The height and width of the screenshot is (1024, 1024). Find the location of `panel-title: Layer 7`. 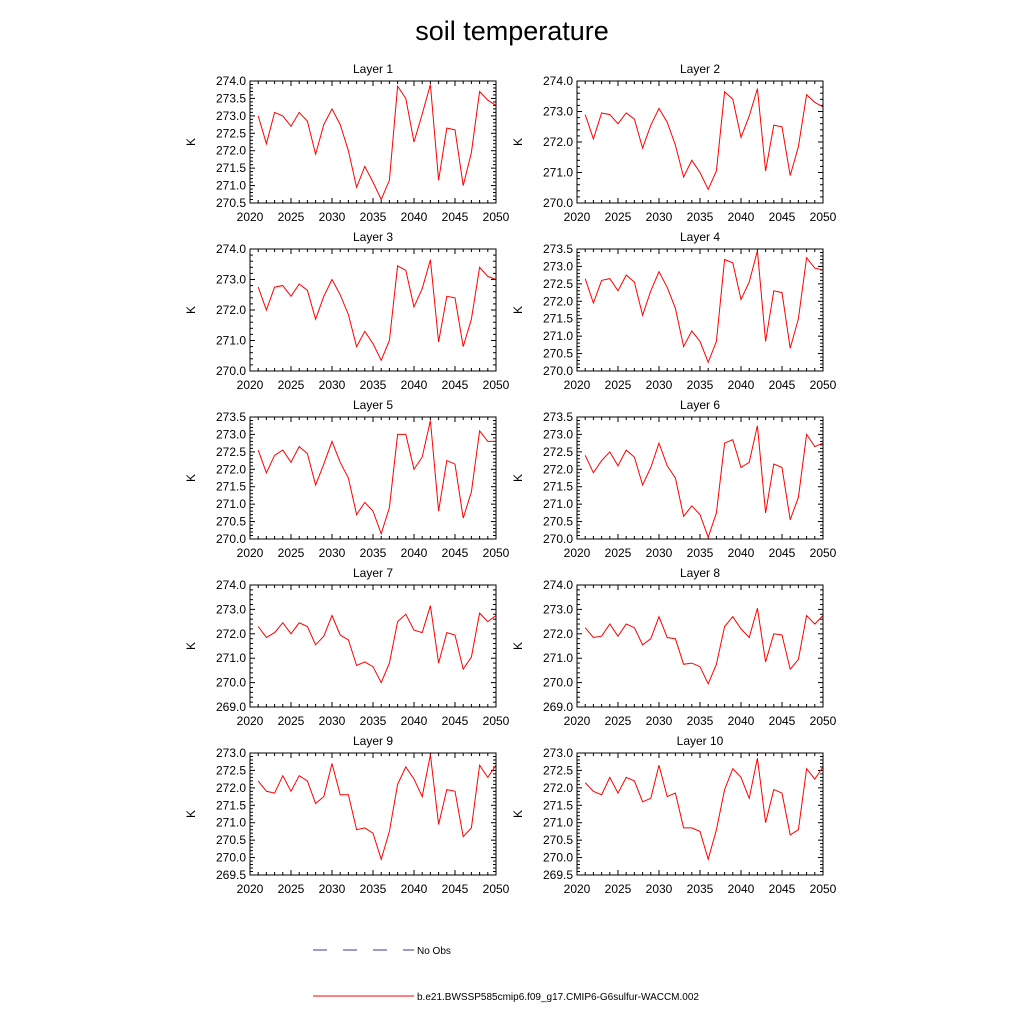

panel-title: Layer 7 is located at coordinates (373, 573).